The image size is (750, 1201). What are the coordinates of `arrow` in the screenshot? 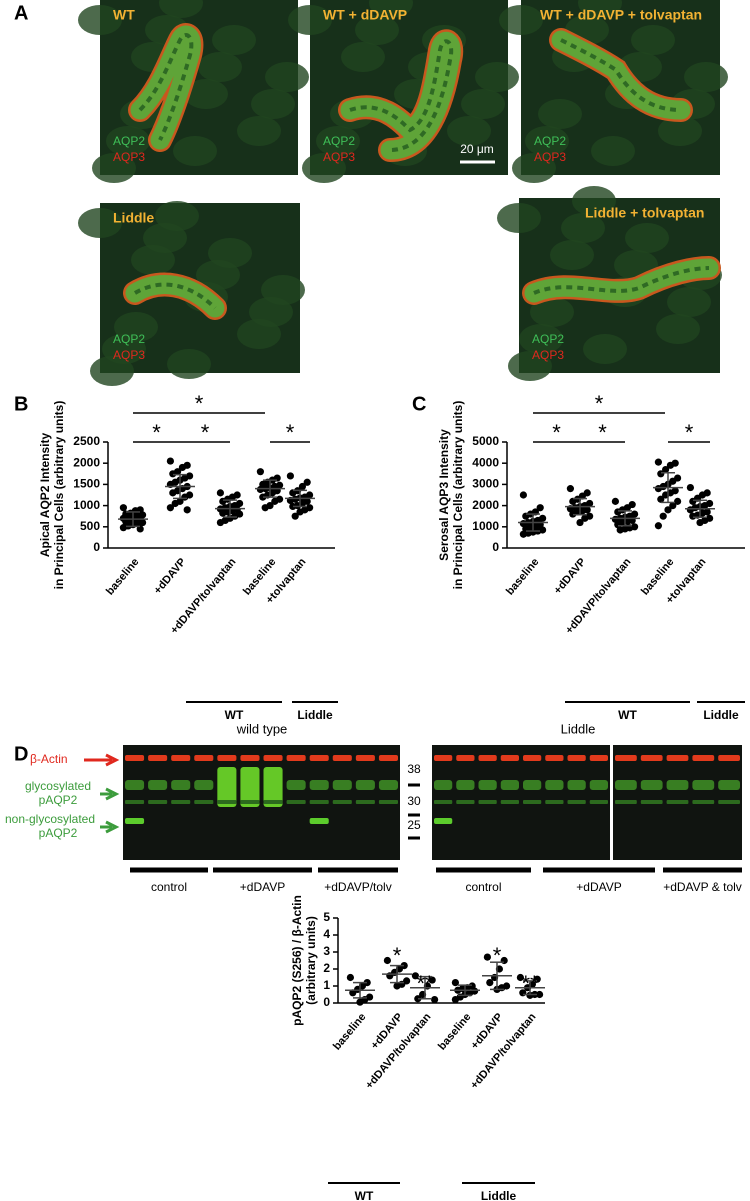 It's located at (102, 760).